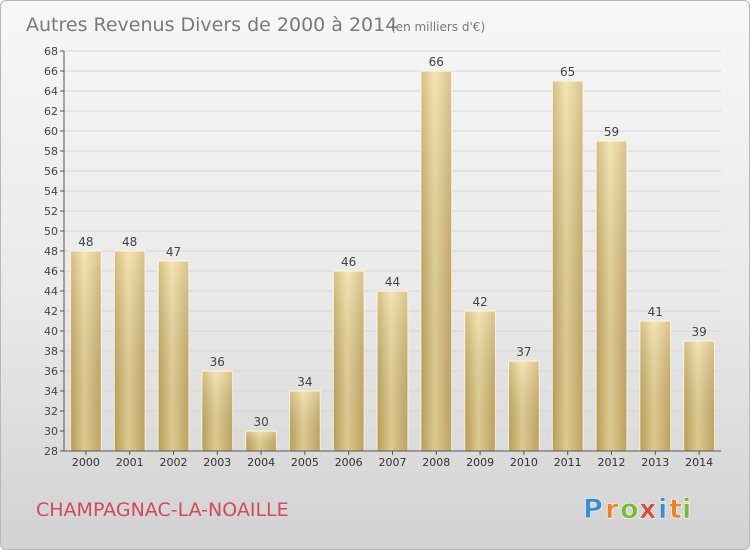 The image size is (750, 550). Describe the element at coordinates (699, 462) in the screenshot. I see `x-tick-label: 2014` at that location.